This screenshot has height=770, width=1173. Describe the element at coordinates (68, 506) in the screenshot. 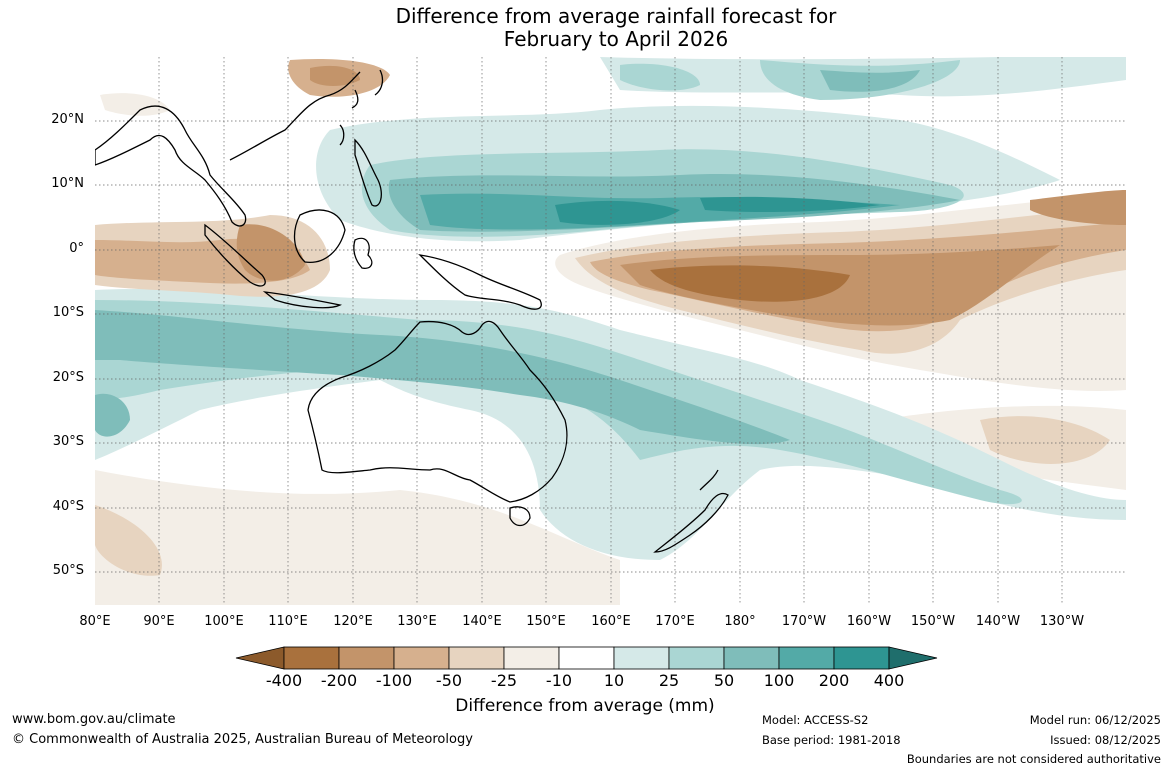

I see `lat-label: 40°S` at that location.